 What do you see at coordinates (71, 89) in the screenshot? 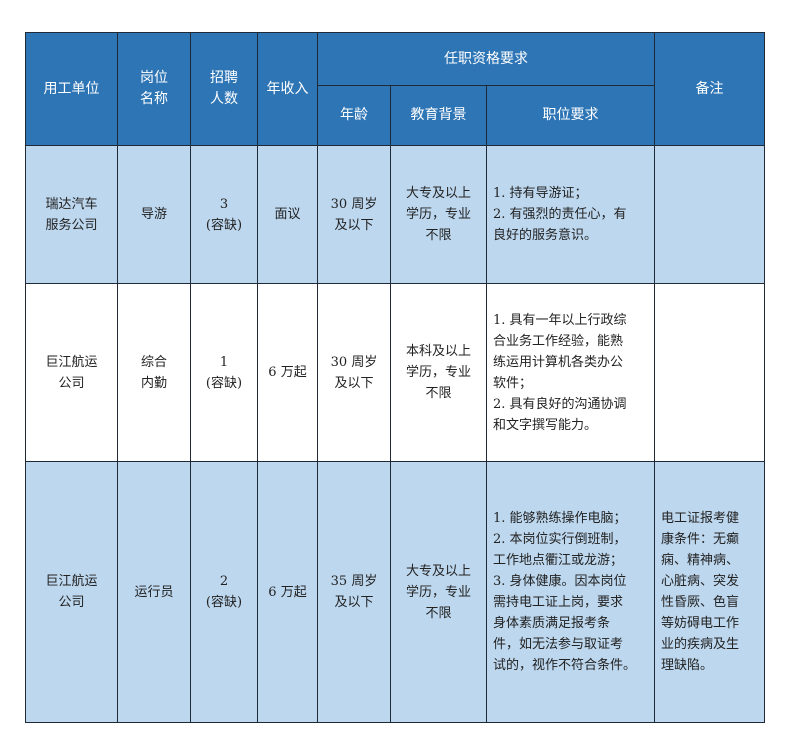
I see `header-unit: 用工单位` at bounding box center [71, 89].